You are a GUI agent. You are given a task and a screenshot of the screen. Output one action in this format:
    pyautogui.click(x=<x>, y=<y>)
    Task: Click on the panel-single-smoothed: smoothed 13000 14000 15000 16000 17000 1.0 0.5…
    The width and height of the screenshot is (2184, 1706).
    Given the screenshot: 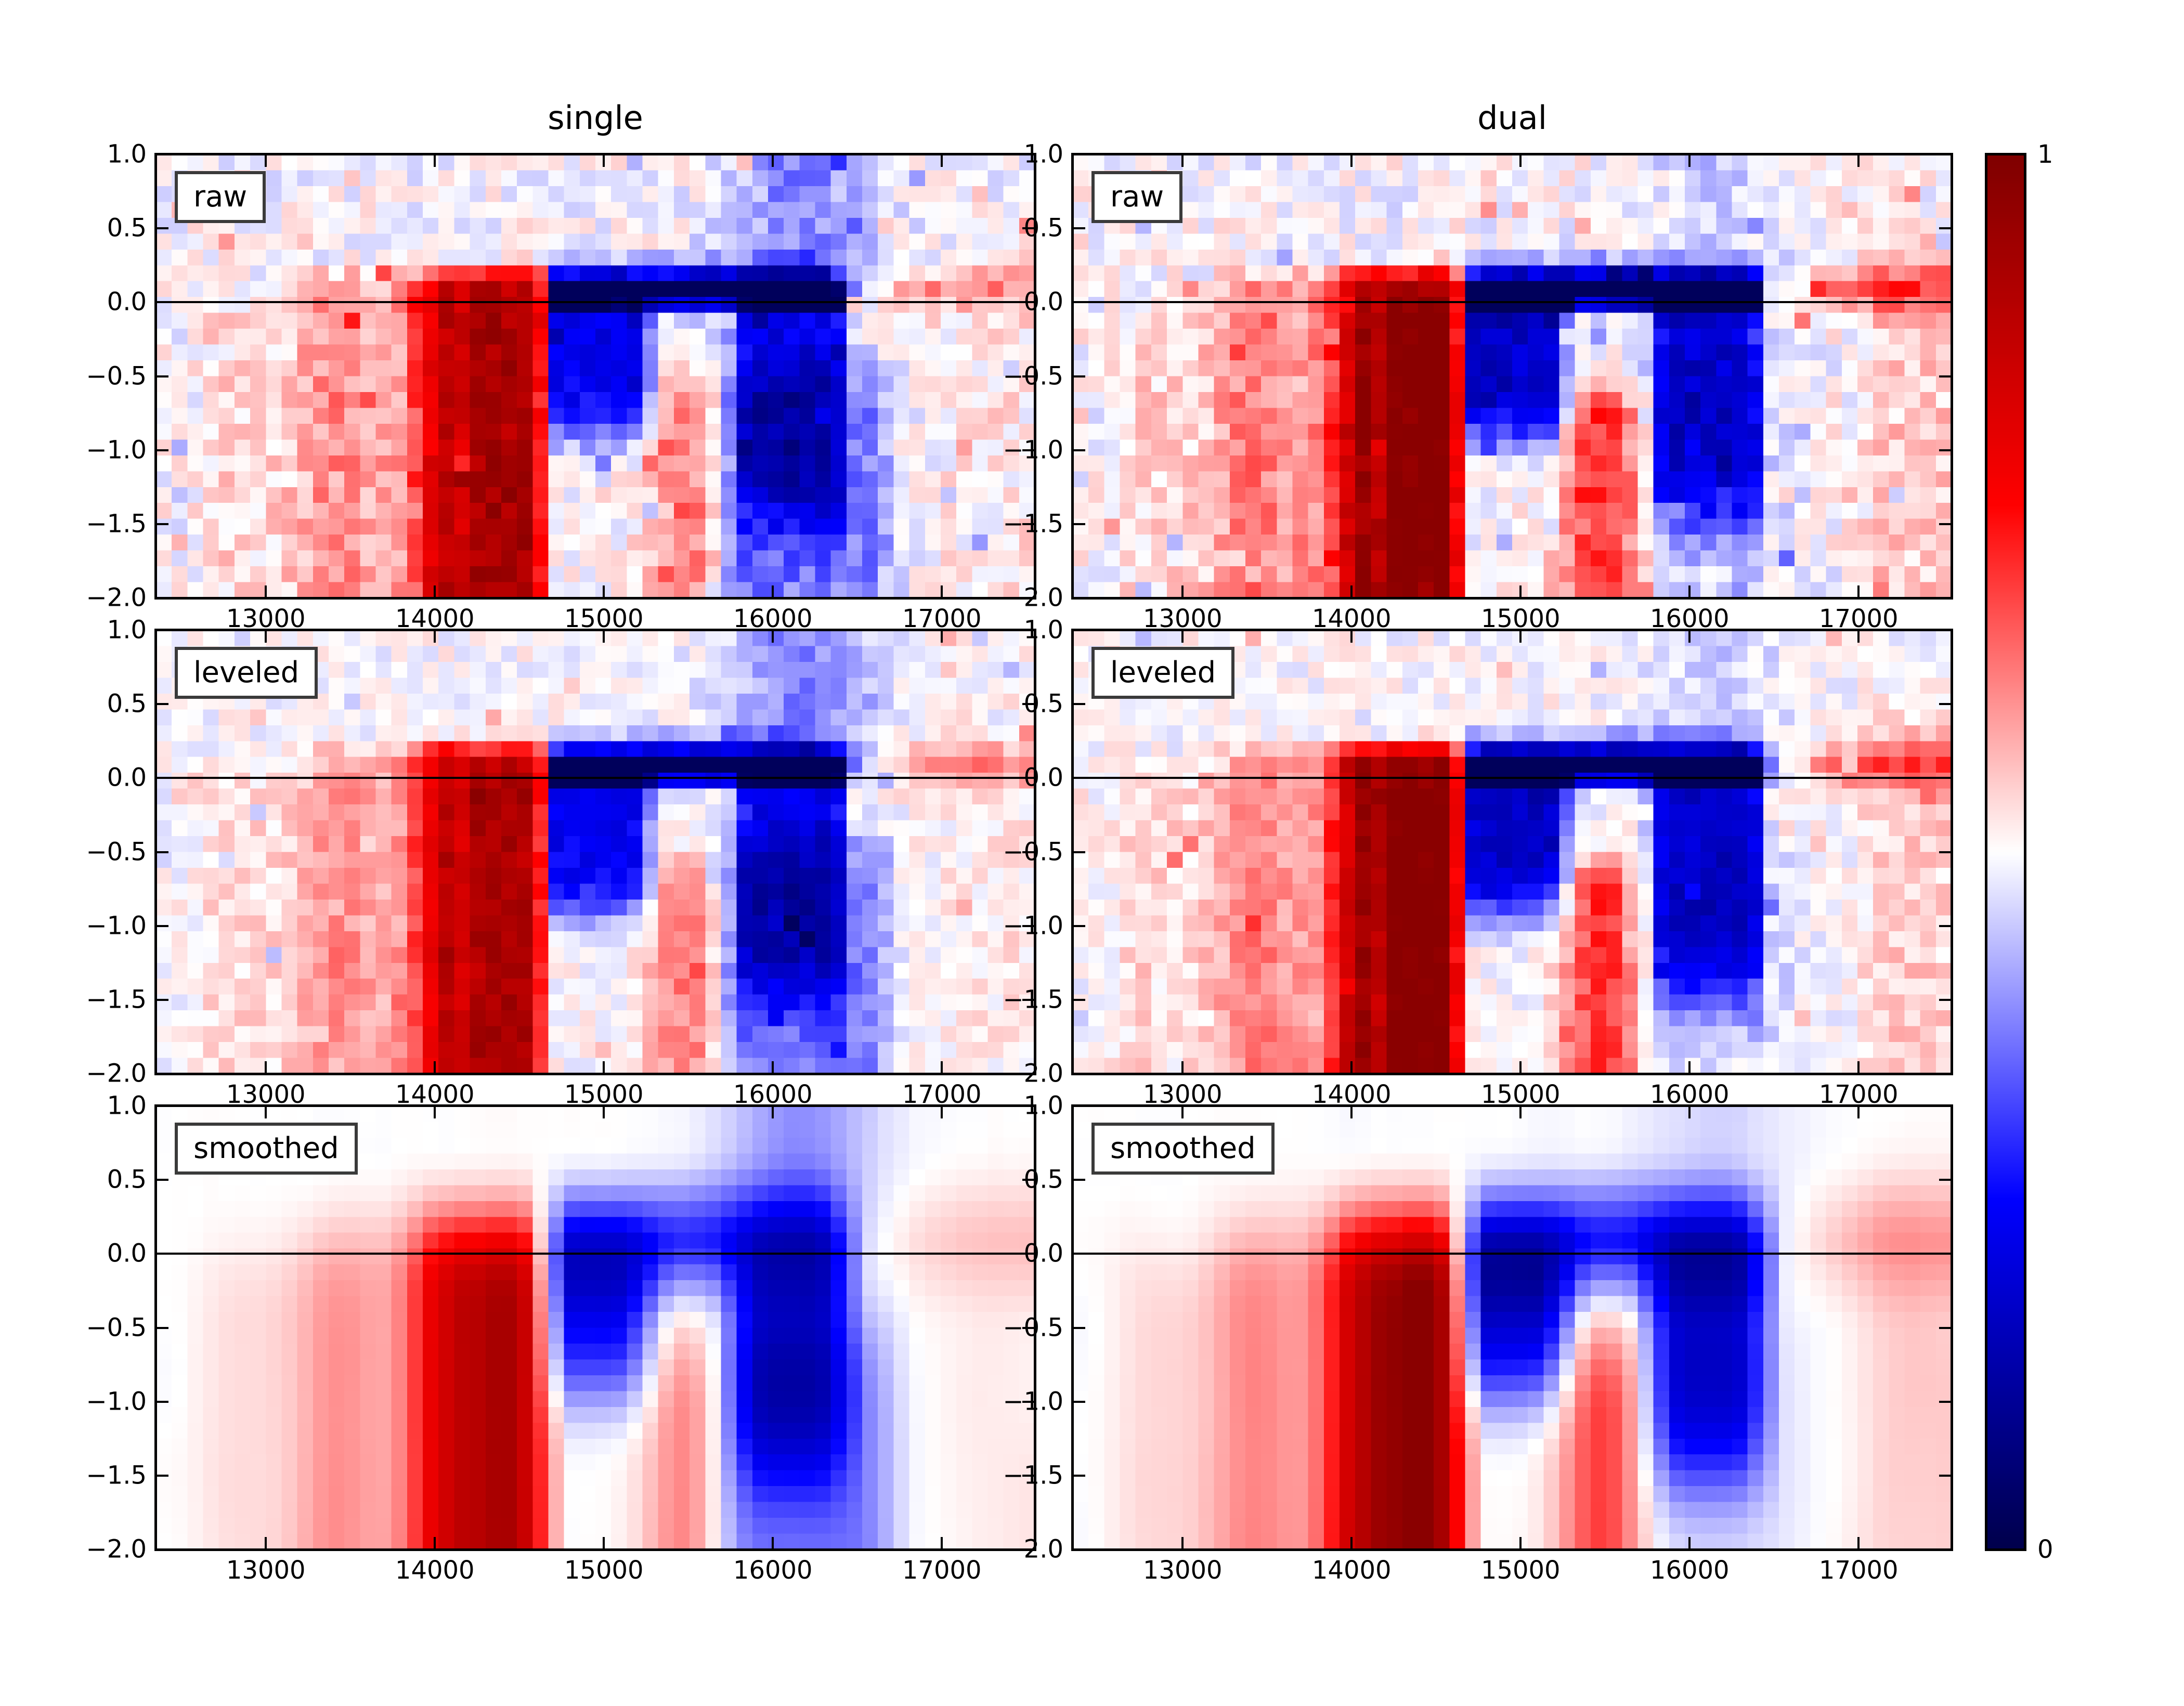 What is the action you would take?
    pyautogui.click(x=561, y=1338)
    